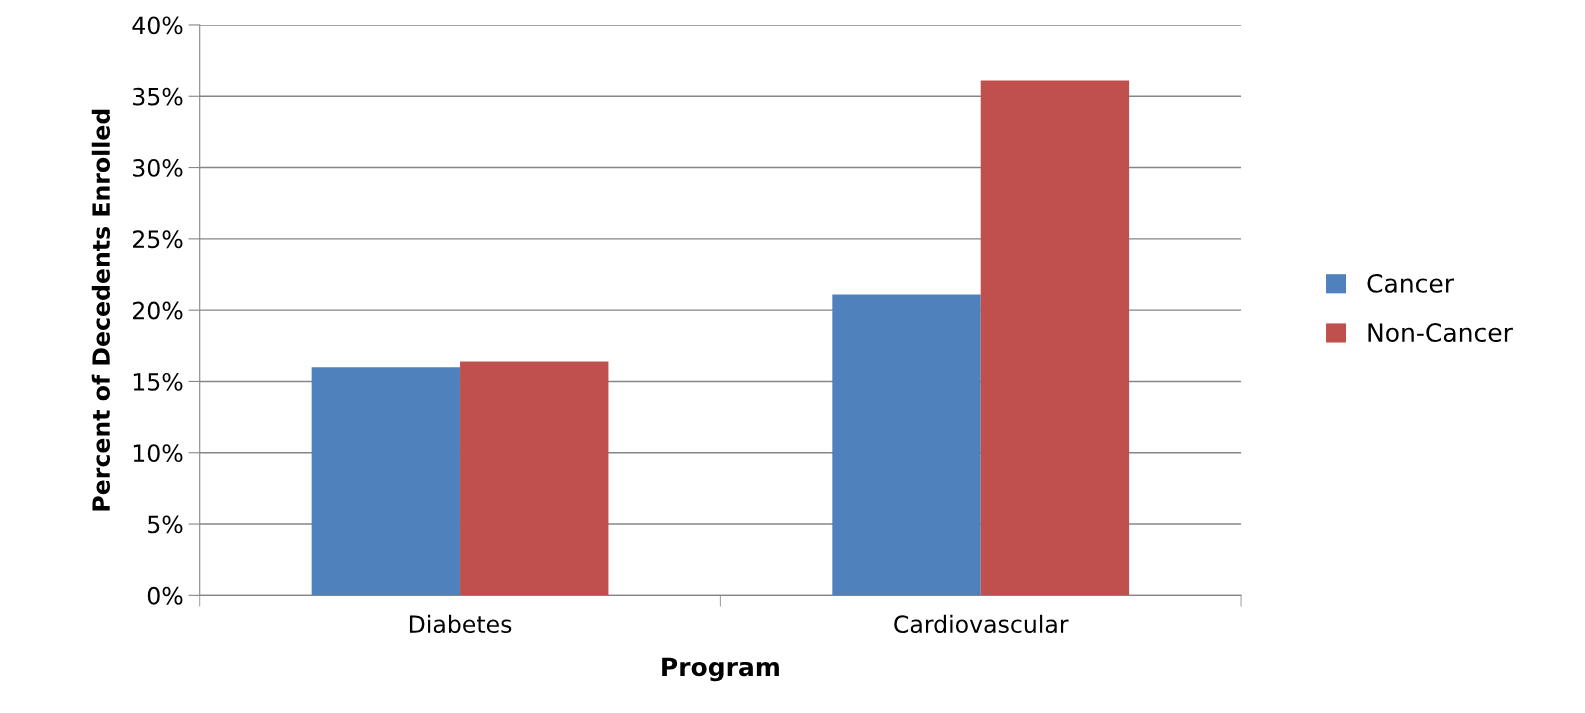 The width and height of the screenshot is (1585, 713). What do you see at coordinates (720, 669) in the screenshot?
I see `x-axis-title: Program` at bounding box center [720, 669].